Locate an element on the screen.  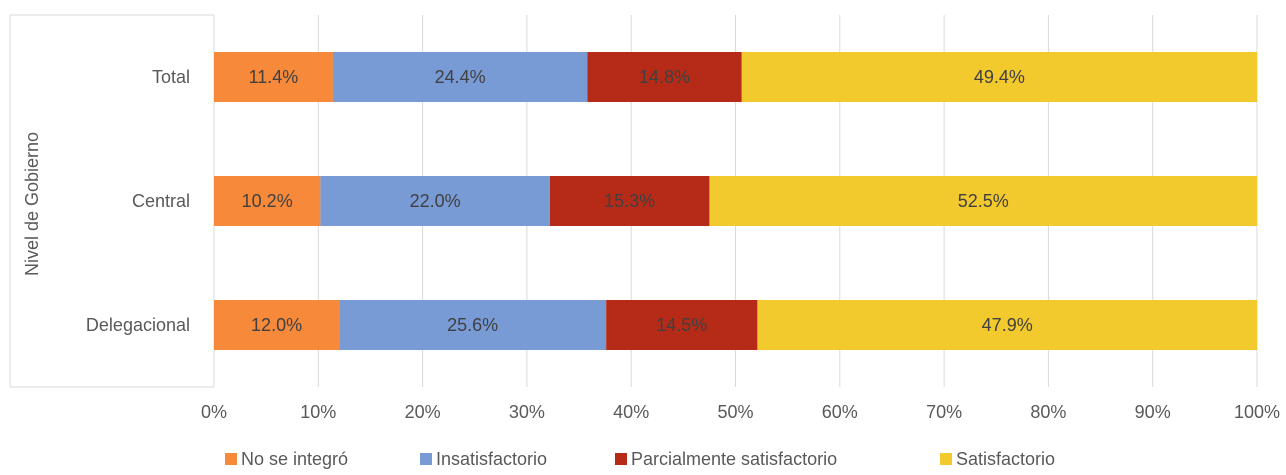
legend-label: No se integró is located at coordinates (294, 459).